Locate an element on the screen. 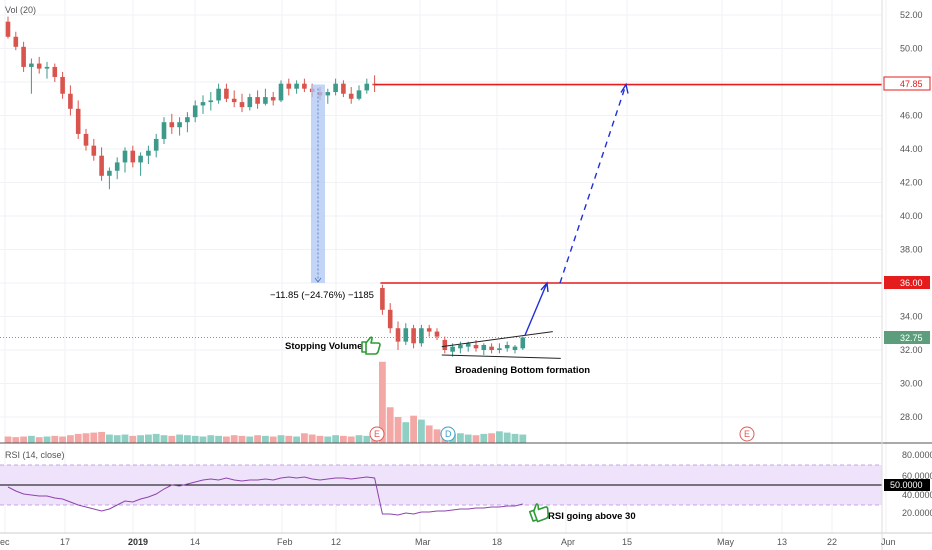  price-tick: 30.00 is located at coordinates (911, 384).